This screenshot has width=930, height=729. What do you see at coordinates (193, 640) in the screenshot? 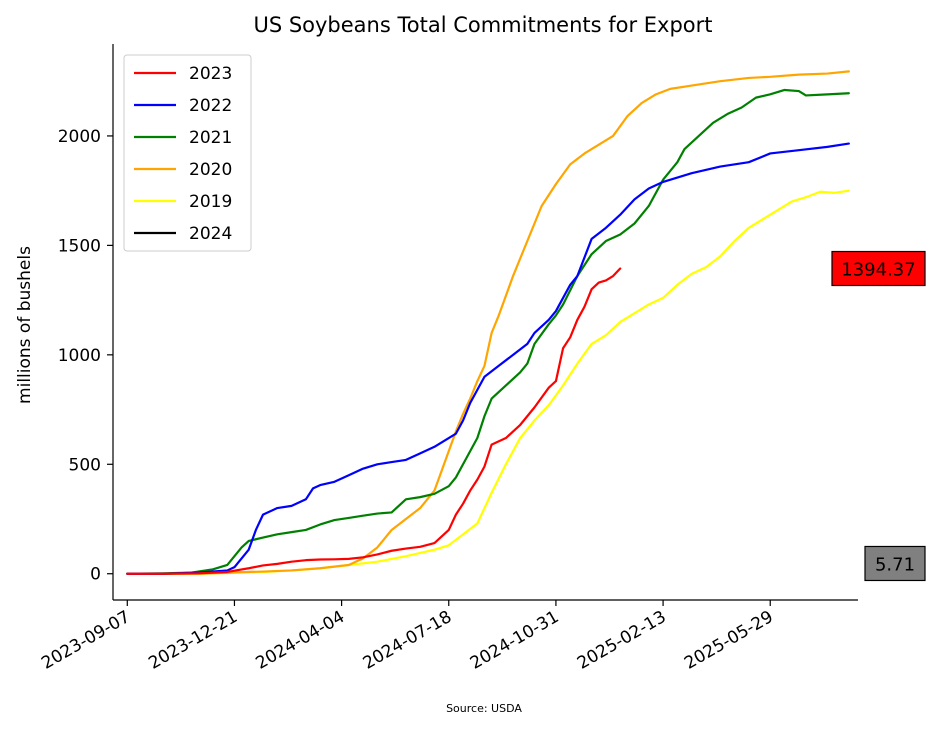
I see `x-tick-label: 2023-12-21` at bounding box center [193, 640].